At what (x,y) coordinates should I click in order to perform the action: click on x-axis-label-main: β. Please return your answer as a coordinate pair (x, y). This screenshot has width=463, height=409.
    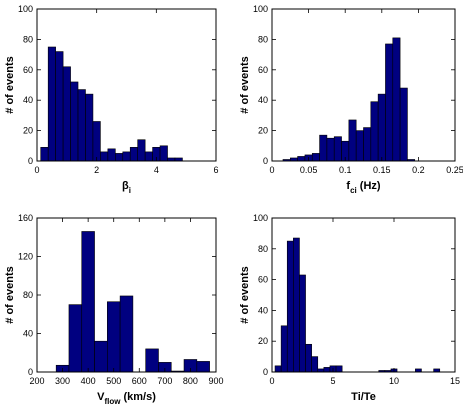
    Looking at the image, I should click on (125, 186).